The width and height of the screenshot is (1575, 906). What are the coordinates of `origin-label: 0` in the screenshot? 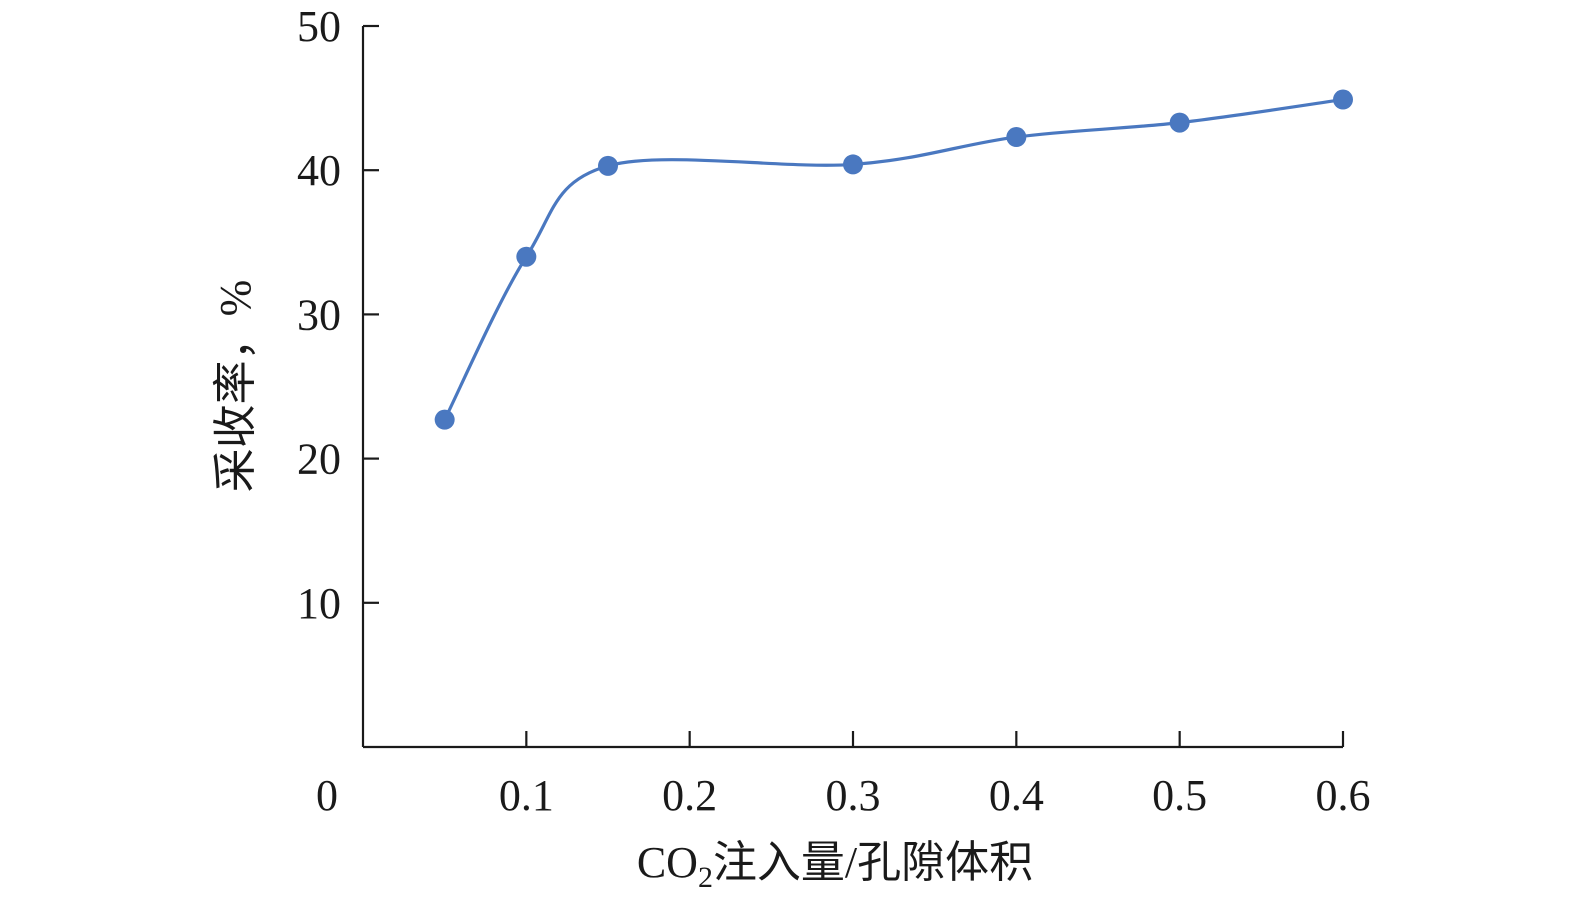 It's located at (327, 795).